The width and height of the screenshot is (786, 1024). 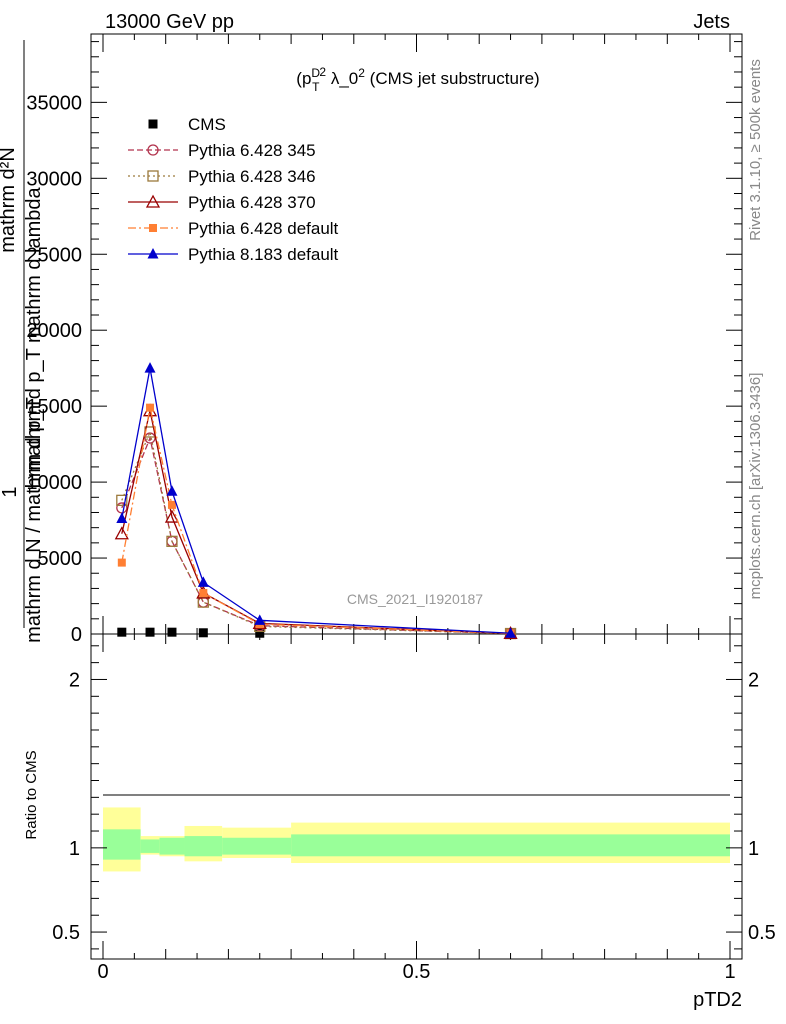 What do you see at coordinates (417, 972) in the screenshot?
I see `x-tick-label: 0.5` at bounding box center [417, 972].